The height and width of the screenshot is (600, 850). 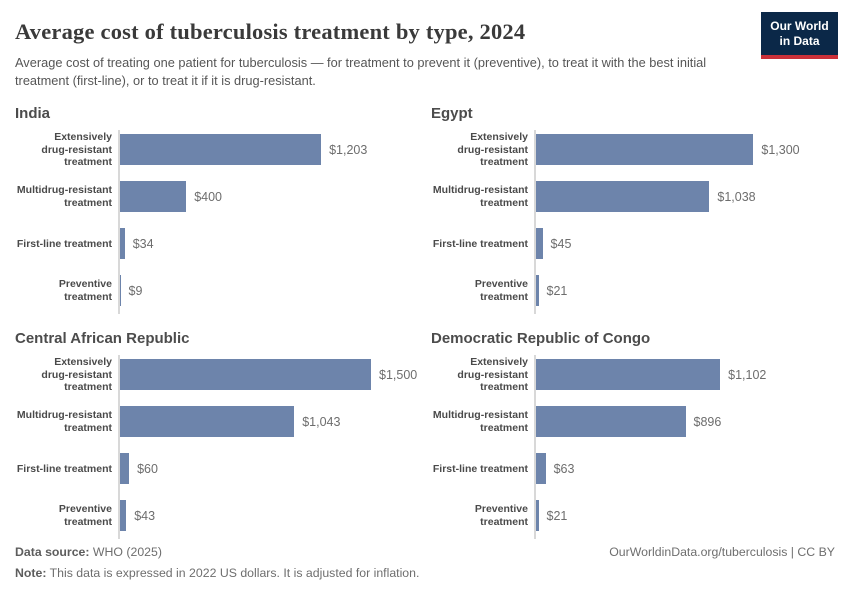 I want to click on data-source-text: WHO (2025), so click(x=125, y=552).